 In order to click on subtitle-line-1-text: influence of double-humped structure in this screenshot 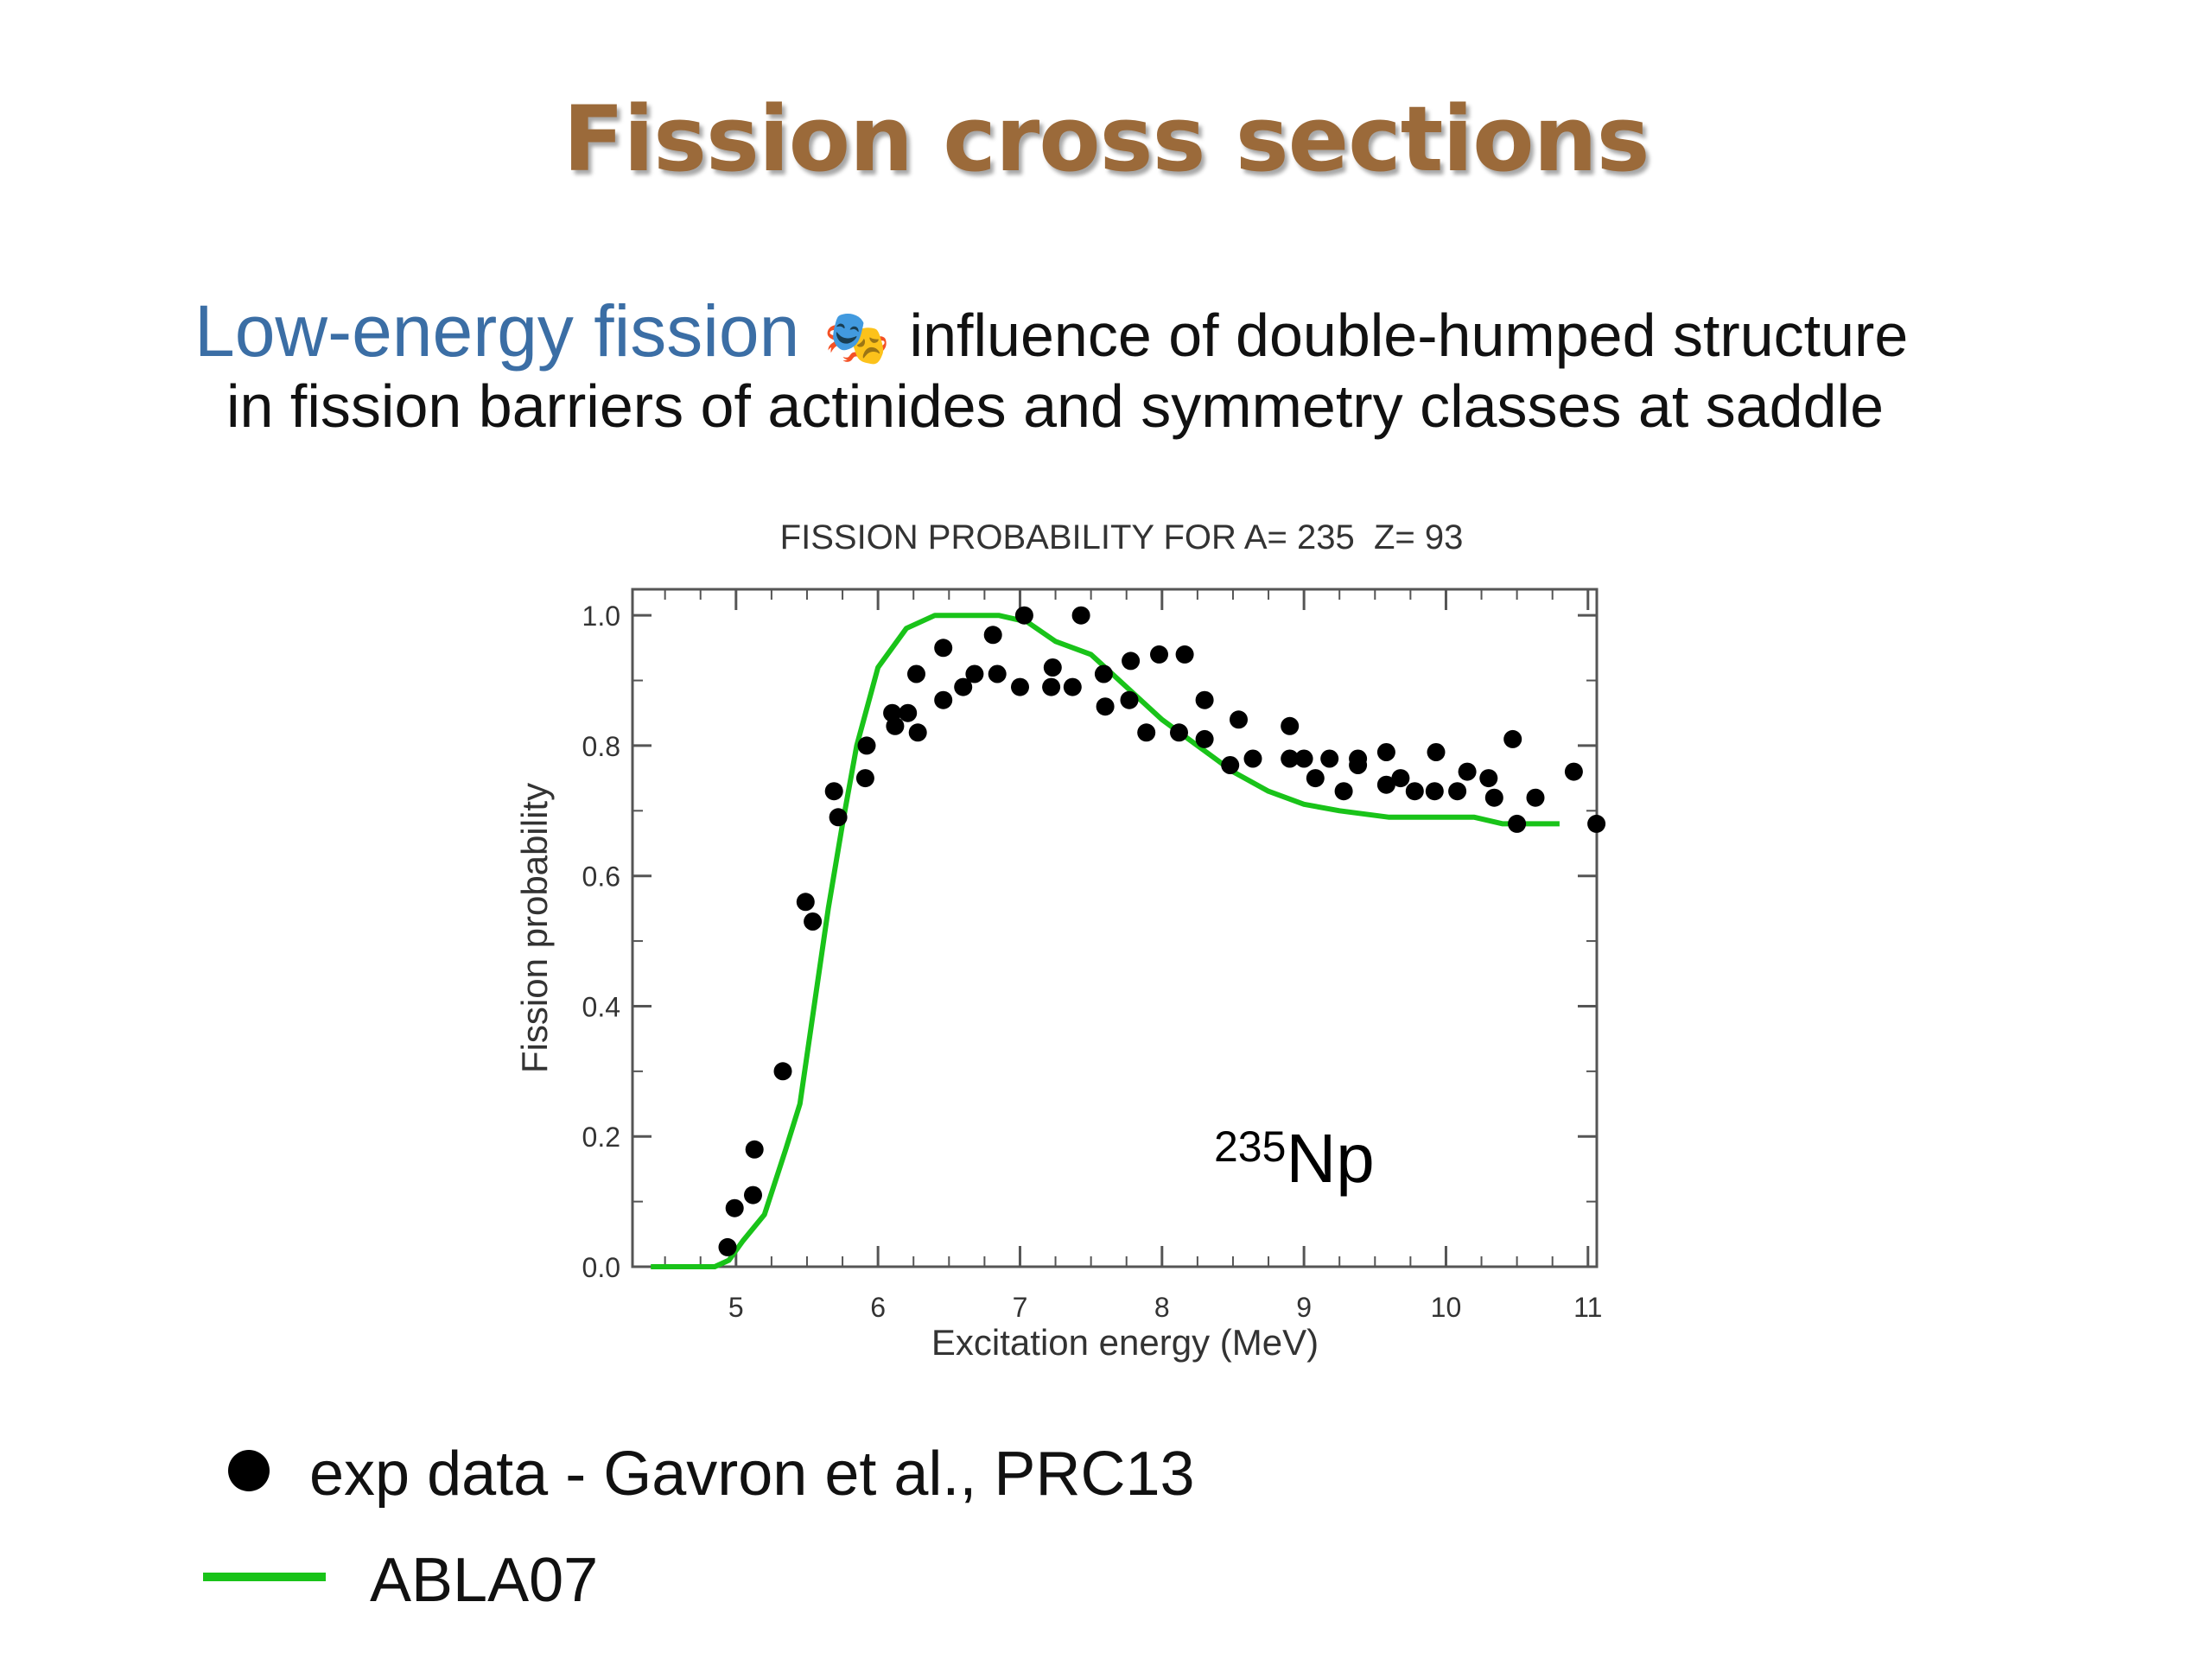, I will do `click(1409, 335)`.